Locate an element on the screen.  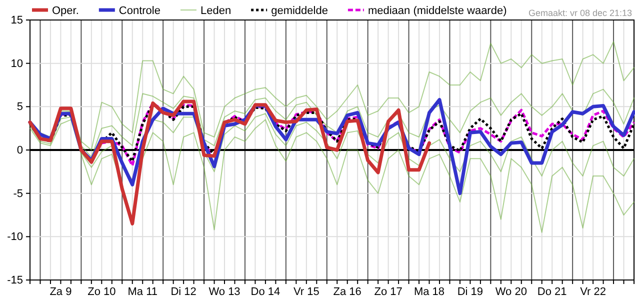
x-tick-label: Vr 22 is located at coordinates (593, 292).